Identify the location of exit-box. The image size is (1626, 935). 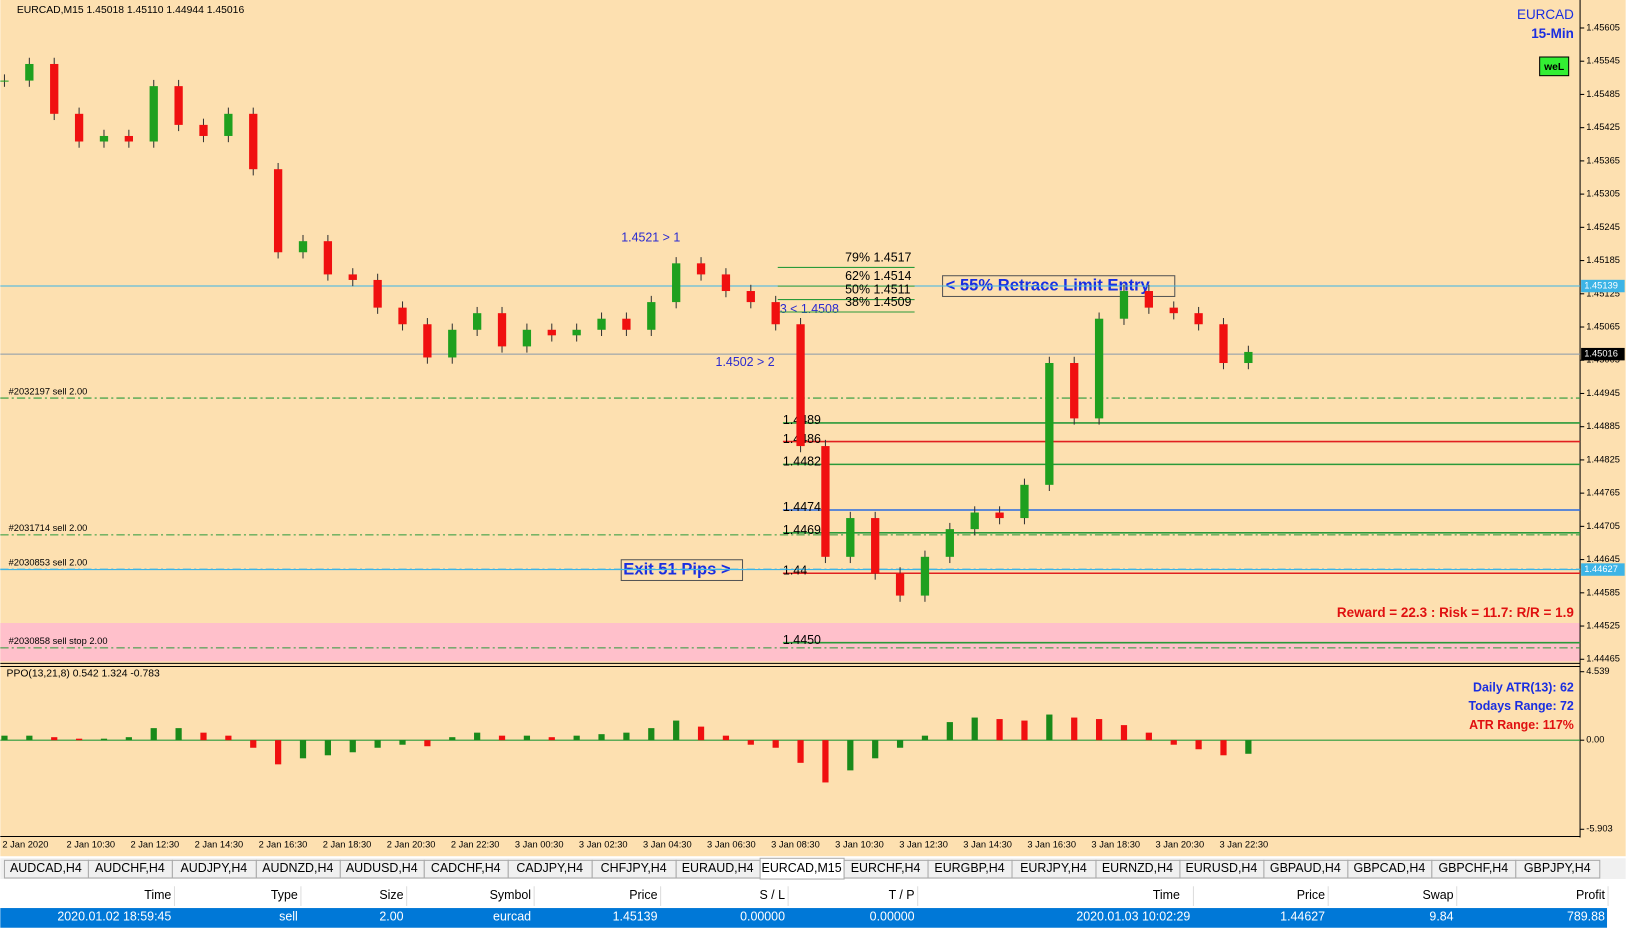
(682, 570).